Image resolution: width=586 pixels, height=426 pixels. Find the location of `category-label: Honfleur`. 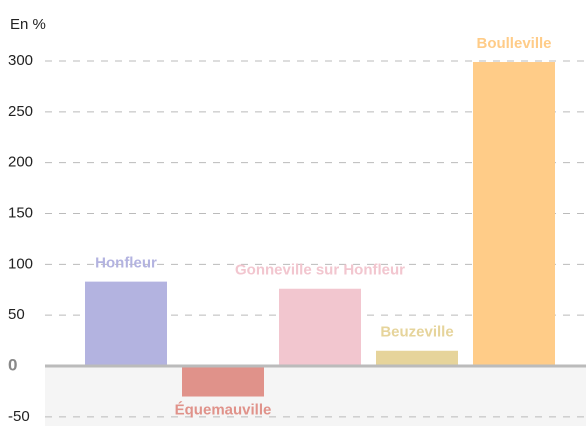

category-label: Honfleur is located at coordinates (126, 263).